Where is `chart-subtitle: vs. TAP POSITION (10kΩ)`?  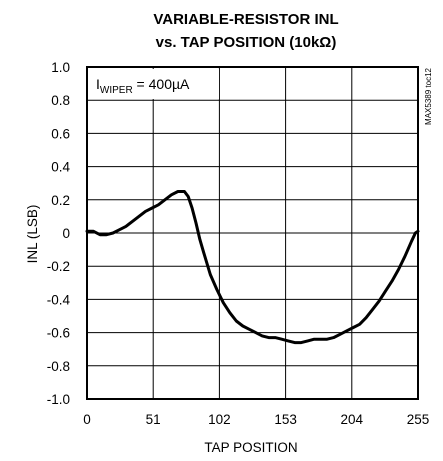 chart-subtitle: vs. TAP POSITION (10kΩ) is located at coordinates (246, 42).